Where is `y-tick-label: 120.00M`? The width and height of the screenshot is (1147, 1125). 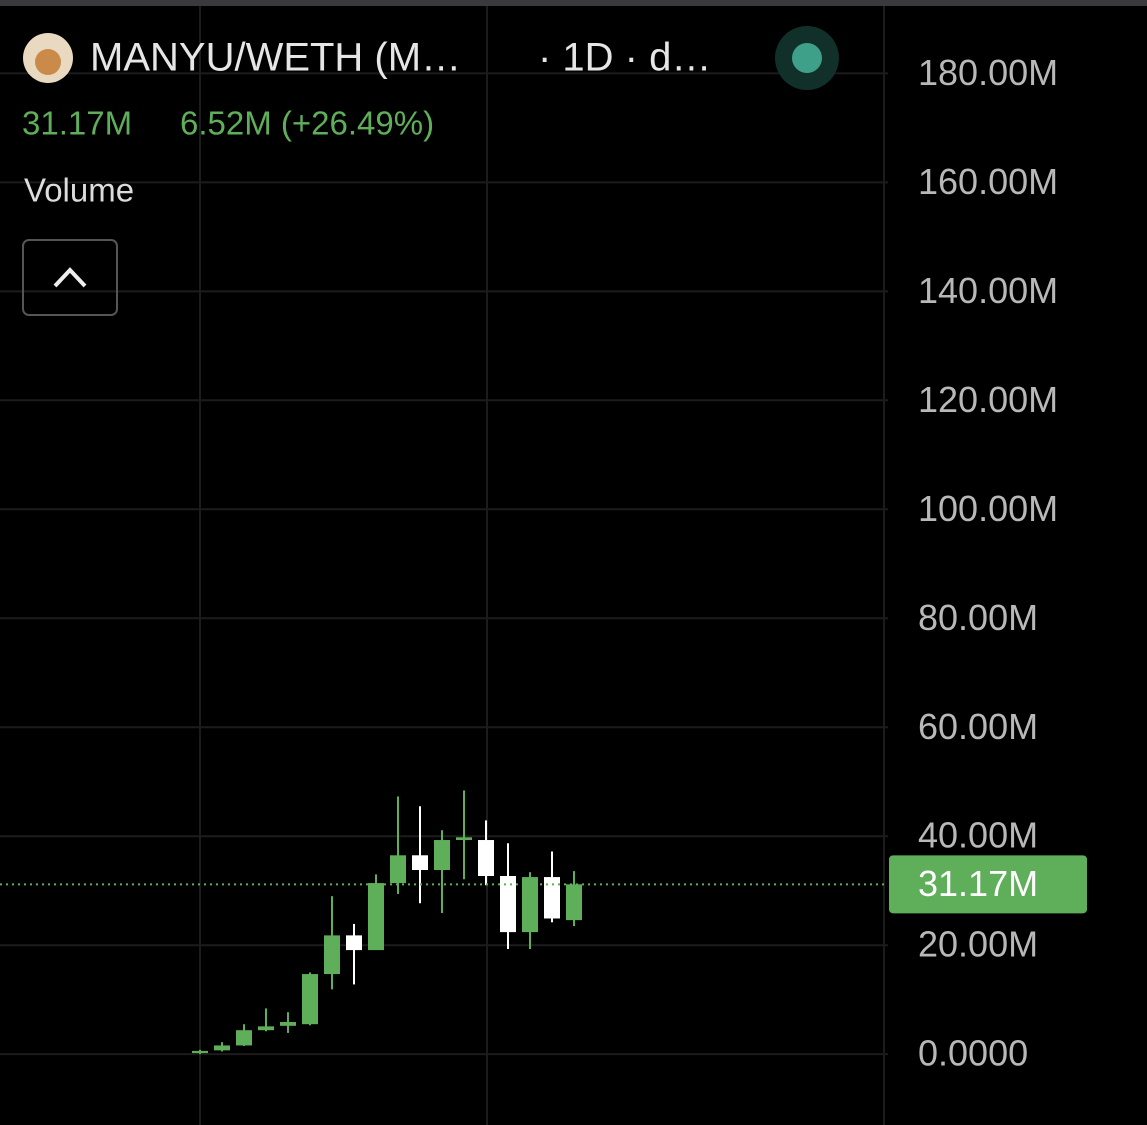
y-tick-label: 120.00M is located at coordinates (988, 399).